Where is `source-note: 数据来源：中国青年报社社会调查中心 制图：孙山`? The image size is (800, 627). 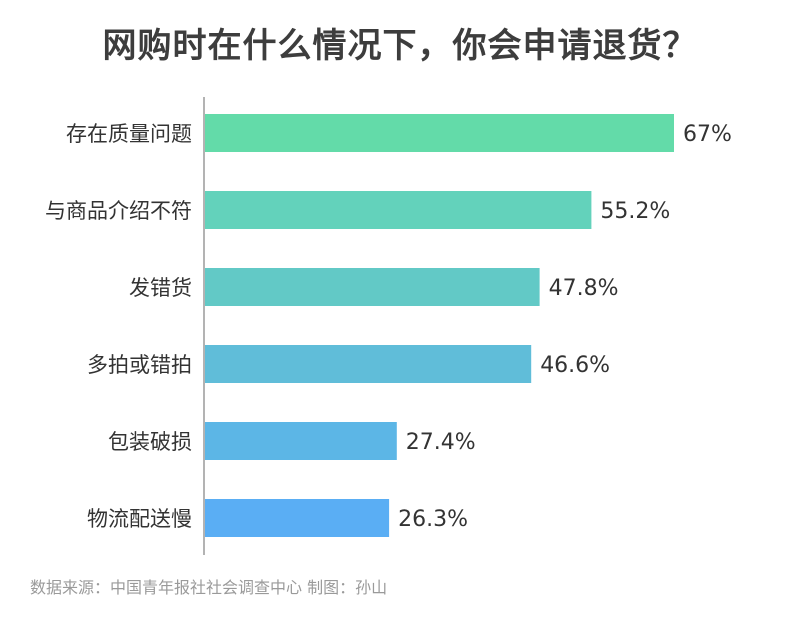 source-note: 数据来源：中国青年报社社会调查中心 制图：孙山 is located at coordinates (209, 587).